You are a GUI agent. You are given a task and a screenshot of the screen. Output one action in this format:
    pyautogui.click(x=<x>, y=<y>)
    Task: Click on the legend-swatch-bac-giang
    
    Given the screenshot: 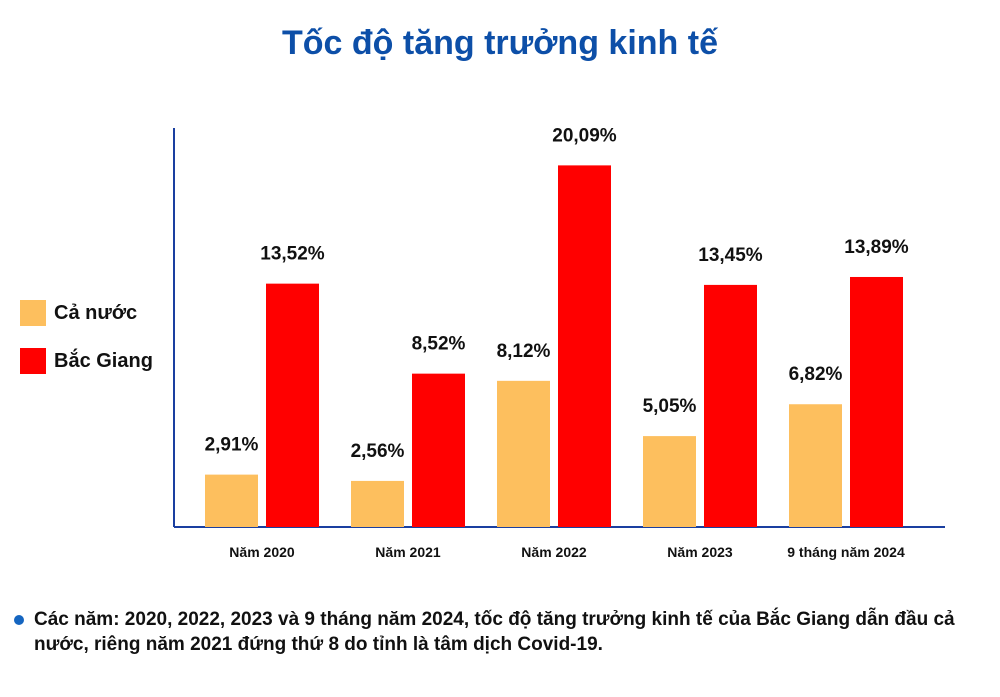 What is the action you would take?
    pyautogui.click(x=33, y=361)
    